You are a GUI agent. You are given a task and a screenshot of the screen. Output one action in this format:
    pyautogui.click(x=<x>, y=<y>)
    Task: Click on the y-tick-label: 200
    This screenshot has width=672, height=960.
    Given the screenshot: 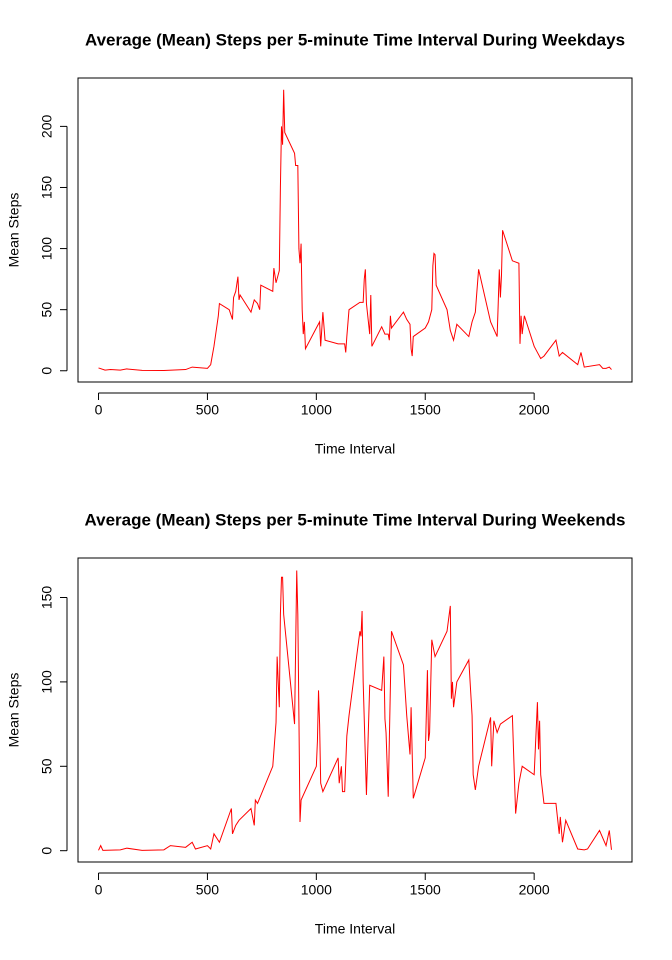 What is the action you would take?
    pyautogui.click(x=47, y=126)
    